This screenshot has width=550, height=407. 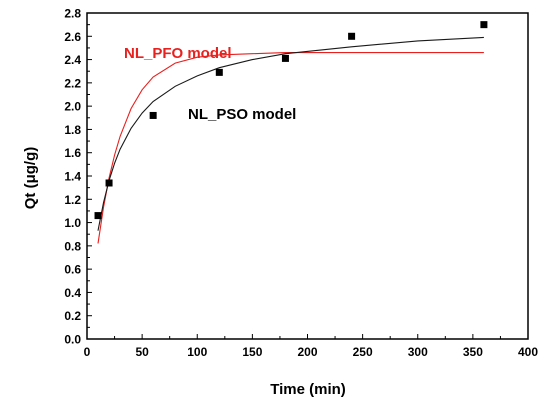 I want to click on x-axis-ticks: 0 50 100 150 200 250 300 350 400, so click(x=311, y=346).